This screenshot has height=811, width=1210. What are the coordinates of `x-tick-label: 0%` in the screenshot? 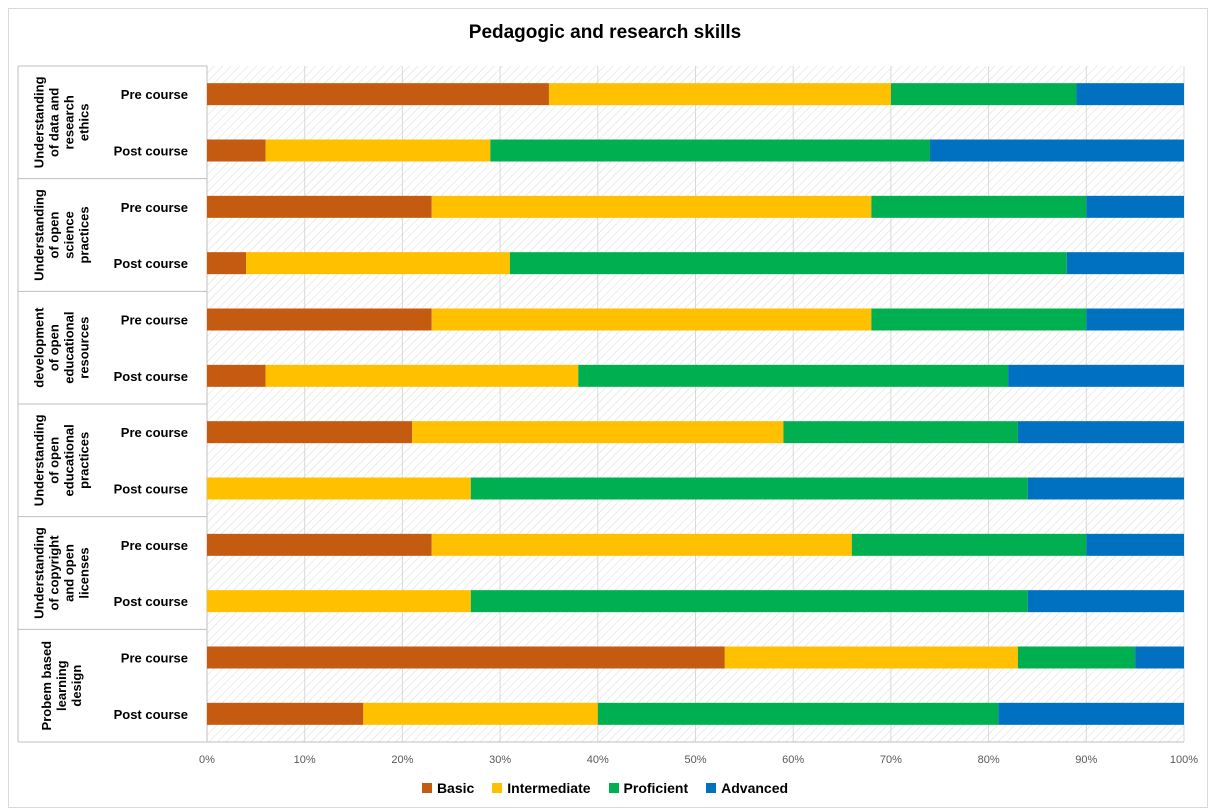 It's located at (207, 760).